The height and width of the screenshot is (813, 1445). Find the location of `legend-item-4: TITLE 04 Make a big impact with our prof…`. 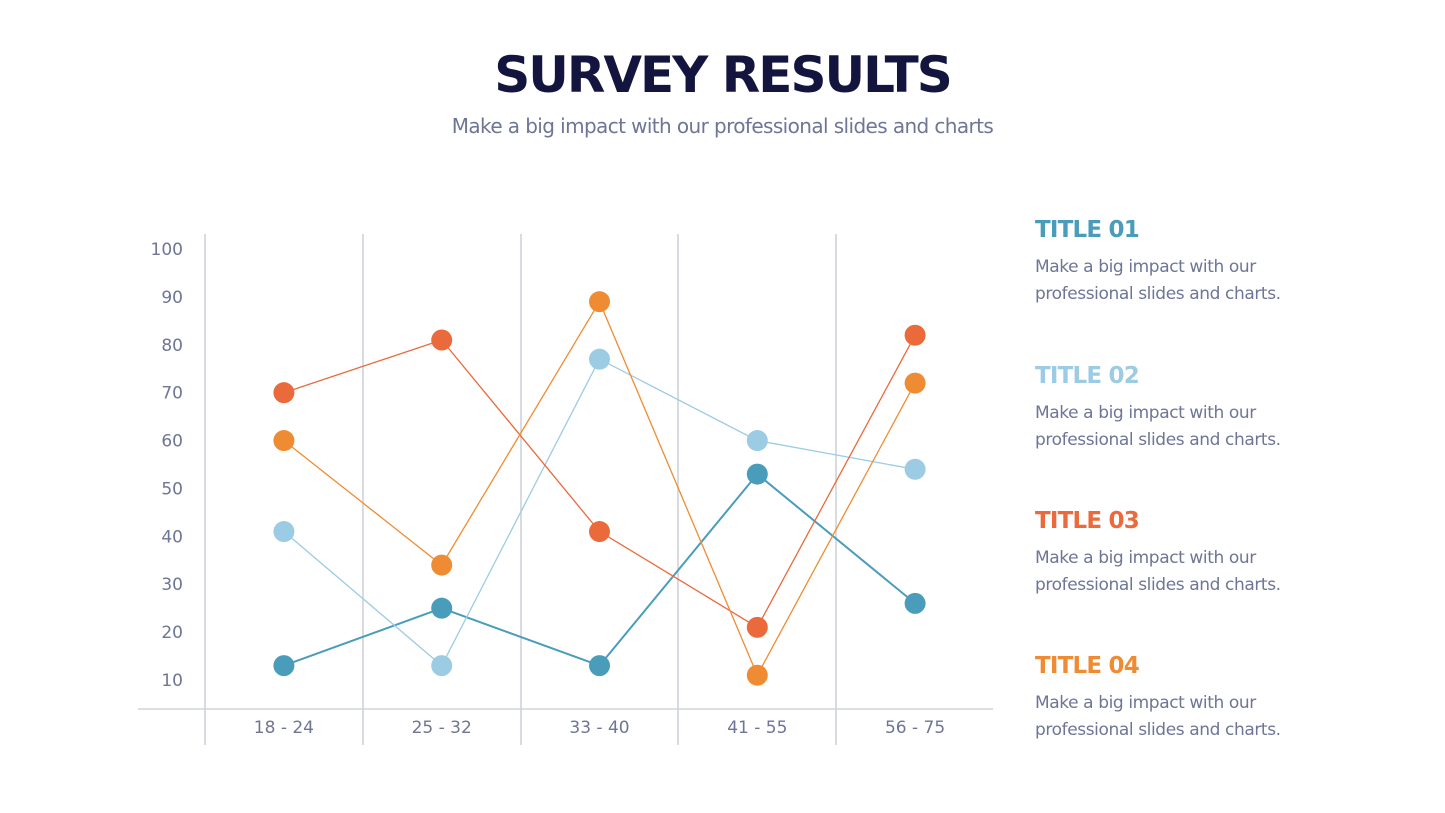

legend-item-4: TITLE 04 Make a big impact with our prof… is located at coordinates (1195, 698).